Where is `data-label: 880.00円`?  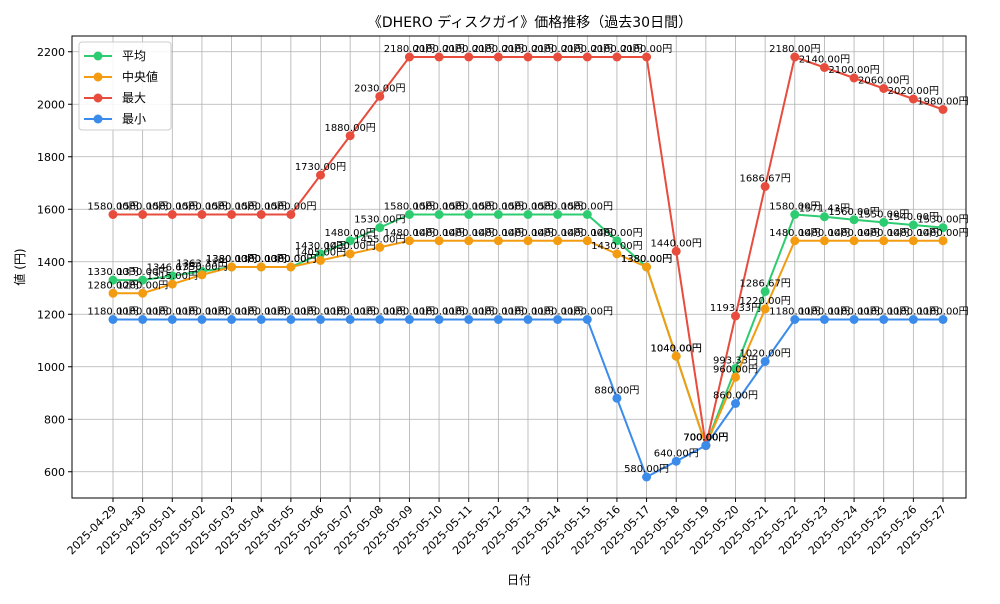 data-label: 880.00円 is located at coordinates (616, 390).